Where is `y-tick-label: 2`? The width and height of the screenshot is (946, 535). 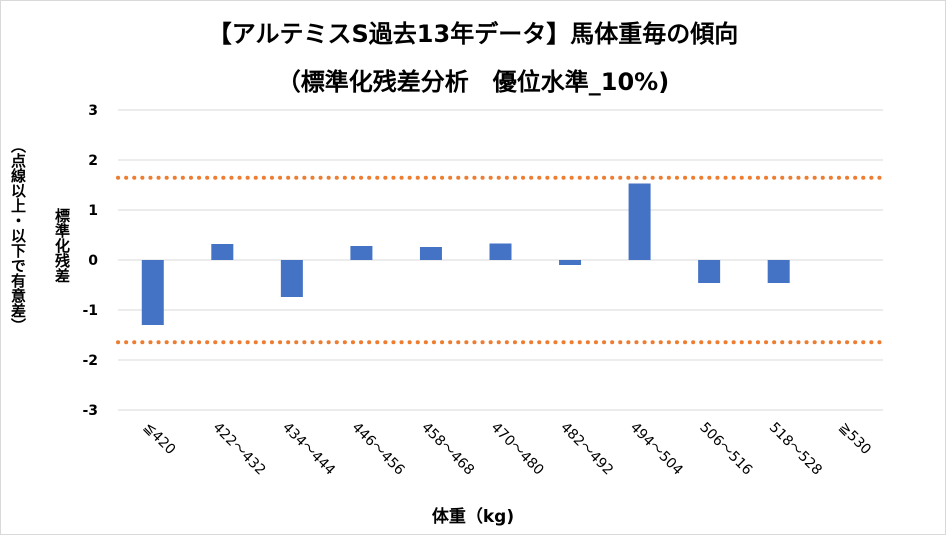
y-tick-label: 2 is located at coordinates (93, 161).